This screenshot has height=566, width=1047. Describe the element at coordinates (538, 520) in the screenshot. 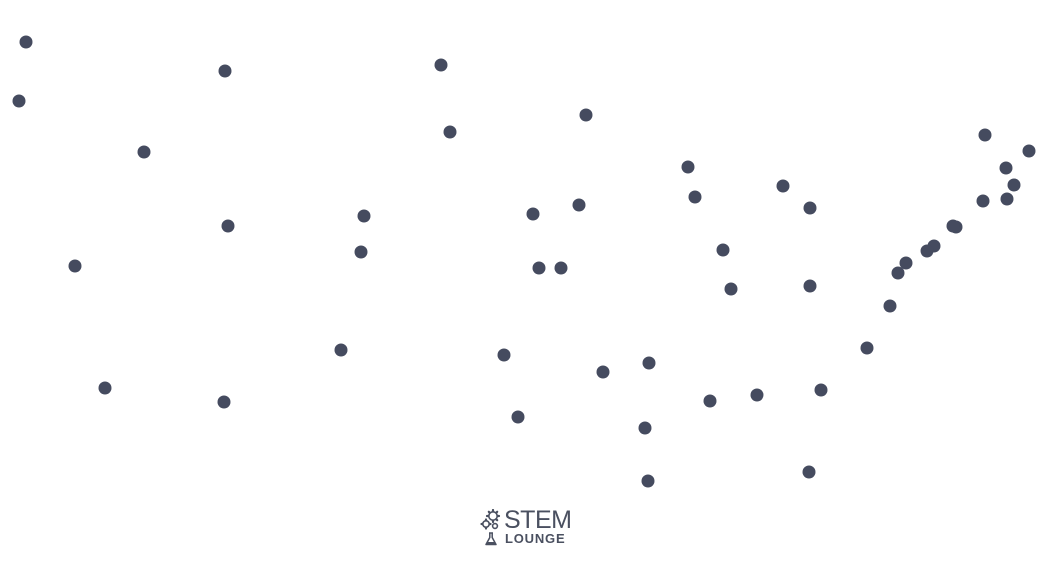

I see `logo-text-stem: STEM` at that location.